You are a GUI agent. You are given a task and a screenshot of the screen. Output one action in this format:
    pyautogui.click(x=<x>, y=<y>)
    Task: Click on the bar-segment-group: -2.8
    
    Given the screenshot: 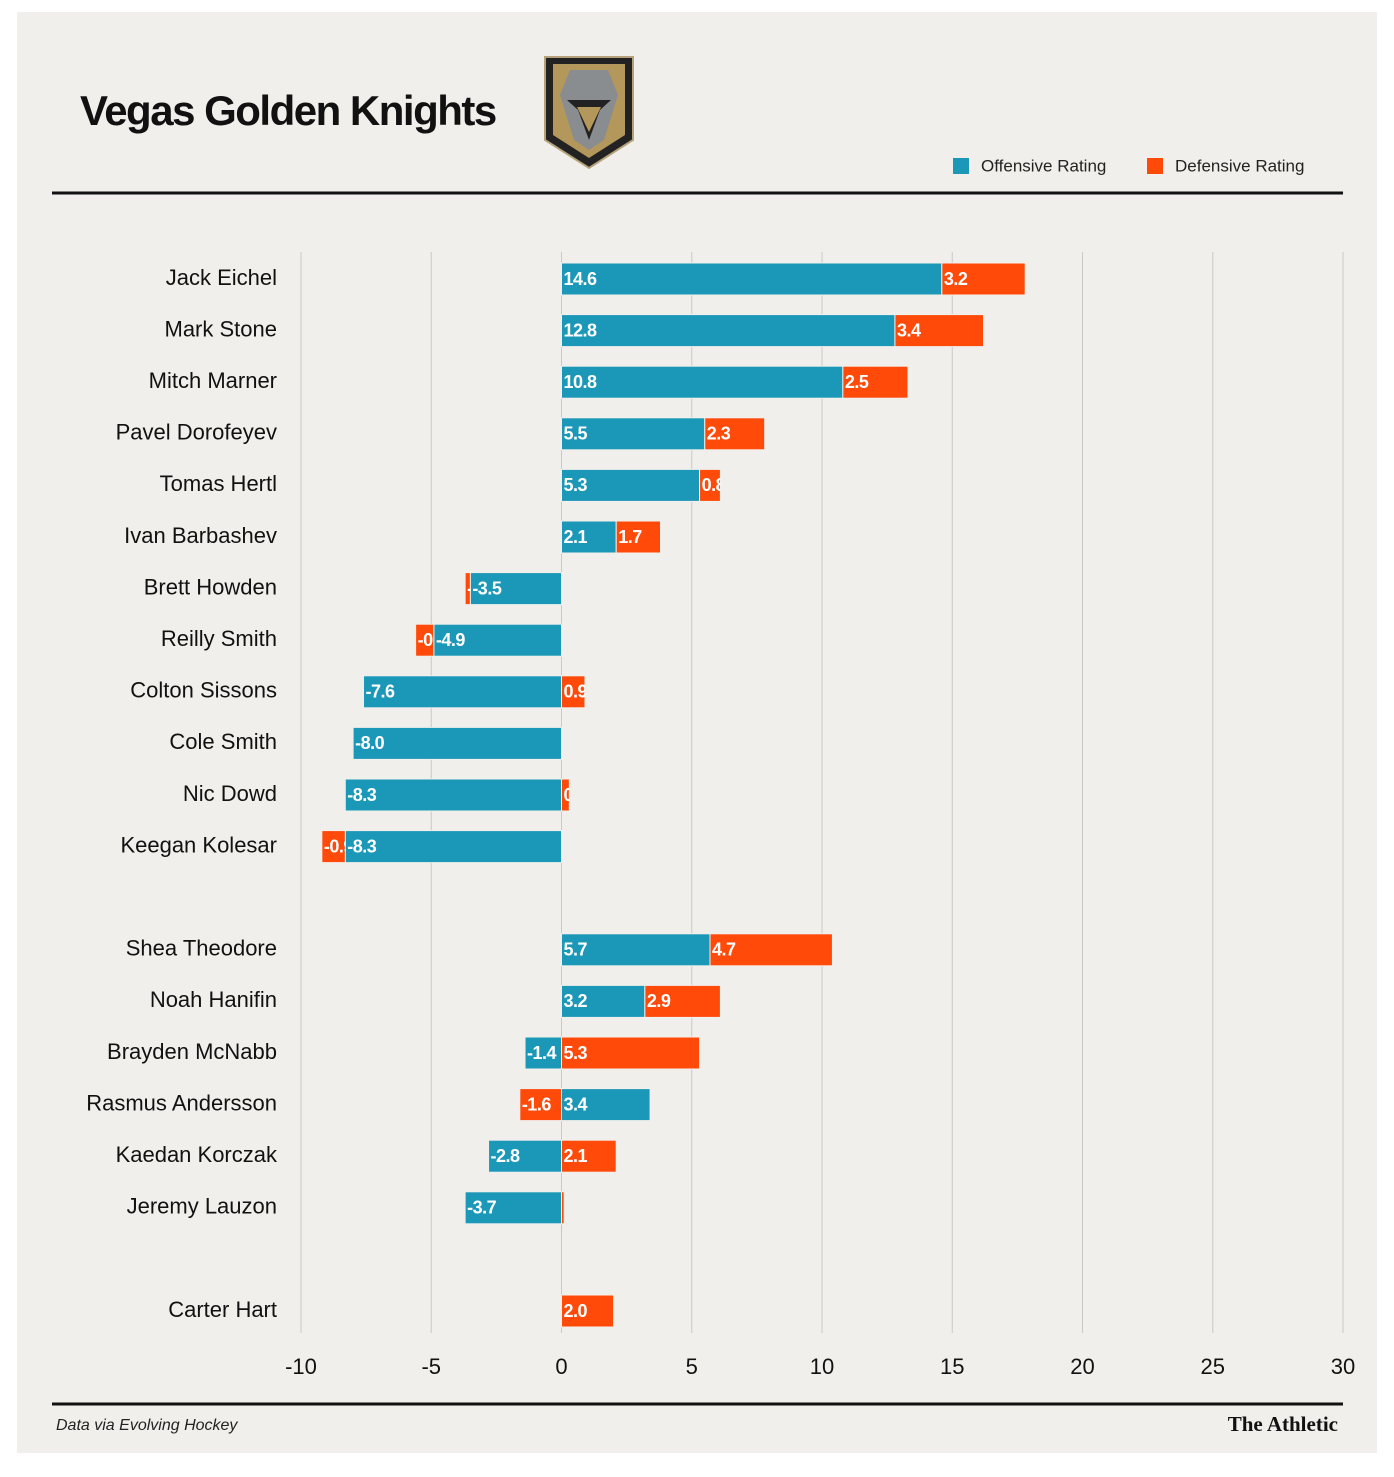 What is the action you would take?
    pyautogui.click(x=525, y=1156)
    